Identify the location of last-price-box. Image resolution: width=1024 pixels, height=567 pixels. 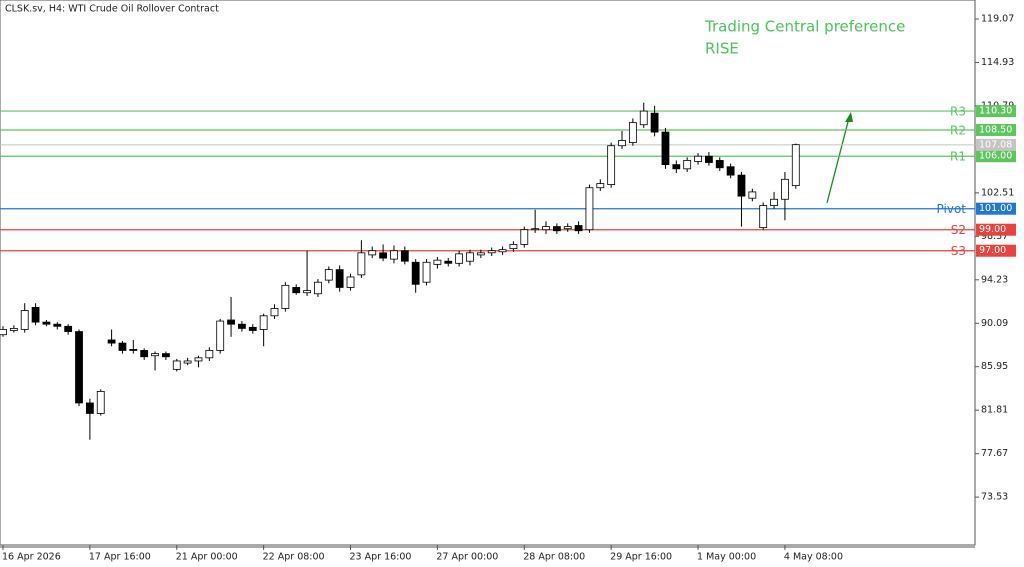
(996, 144).